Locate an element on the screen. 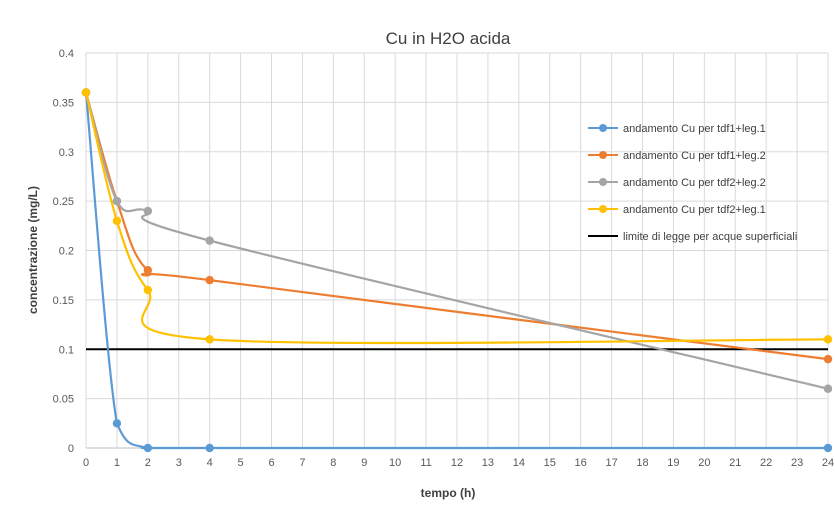 The image size is (835, 515). x-tick-label: 6 is located at coordinates (271, 463).